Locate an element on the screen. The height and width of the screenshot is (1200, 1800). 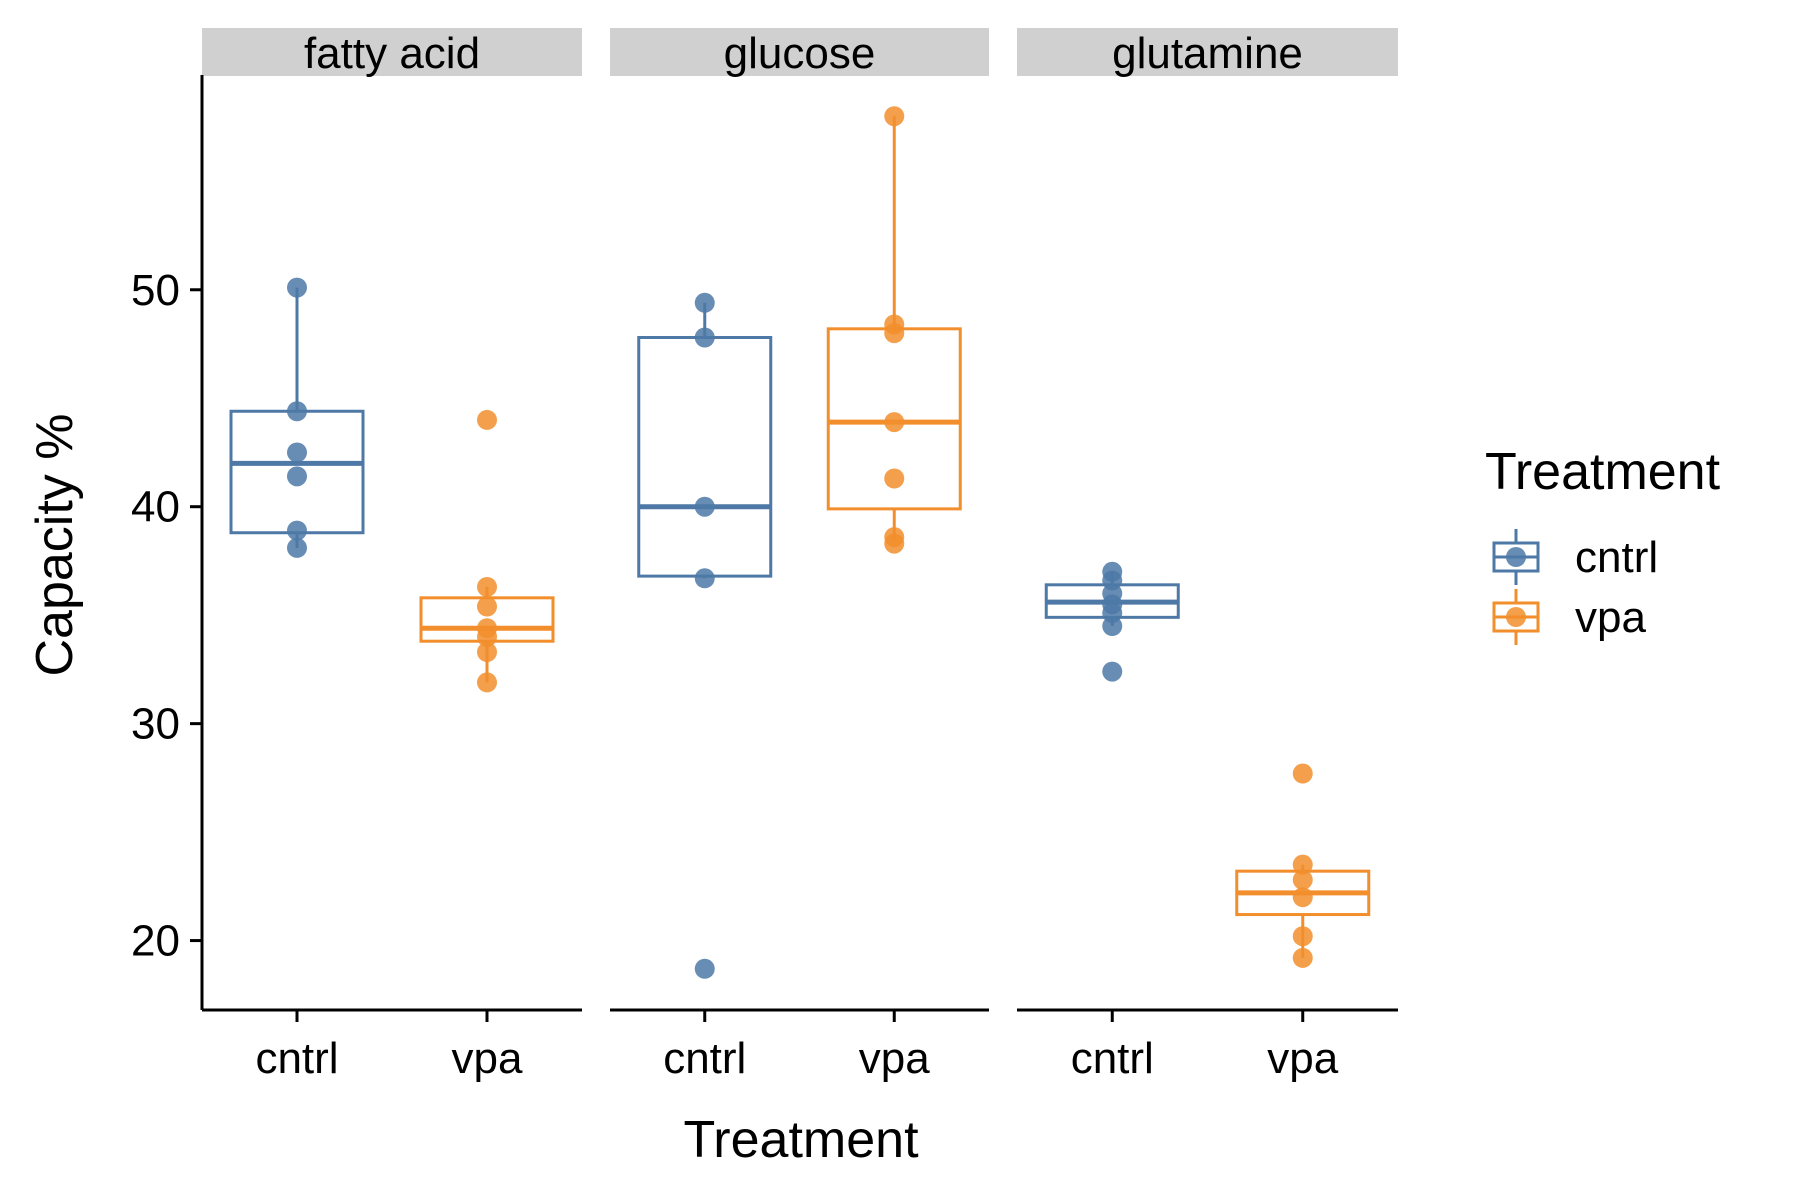
y-tick-label: 20 is located at coordinates (155, 941).